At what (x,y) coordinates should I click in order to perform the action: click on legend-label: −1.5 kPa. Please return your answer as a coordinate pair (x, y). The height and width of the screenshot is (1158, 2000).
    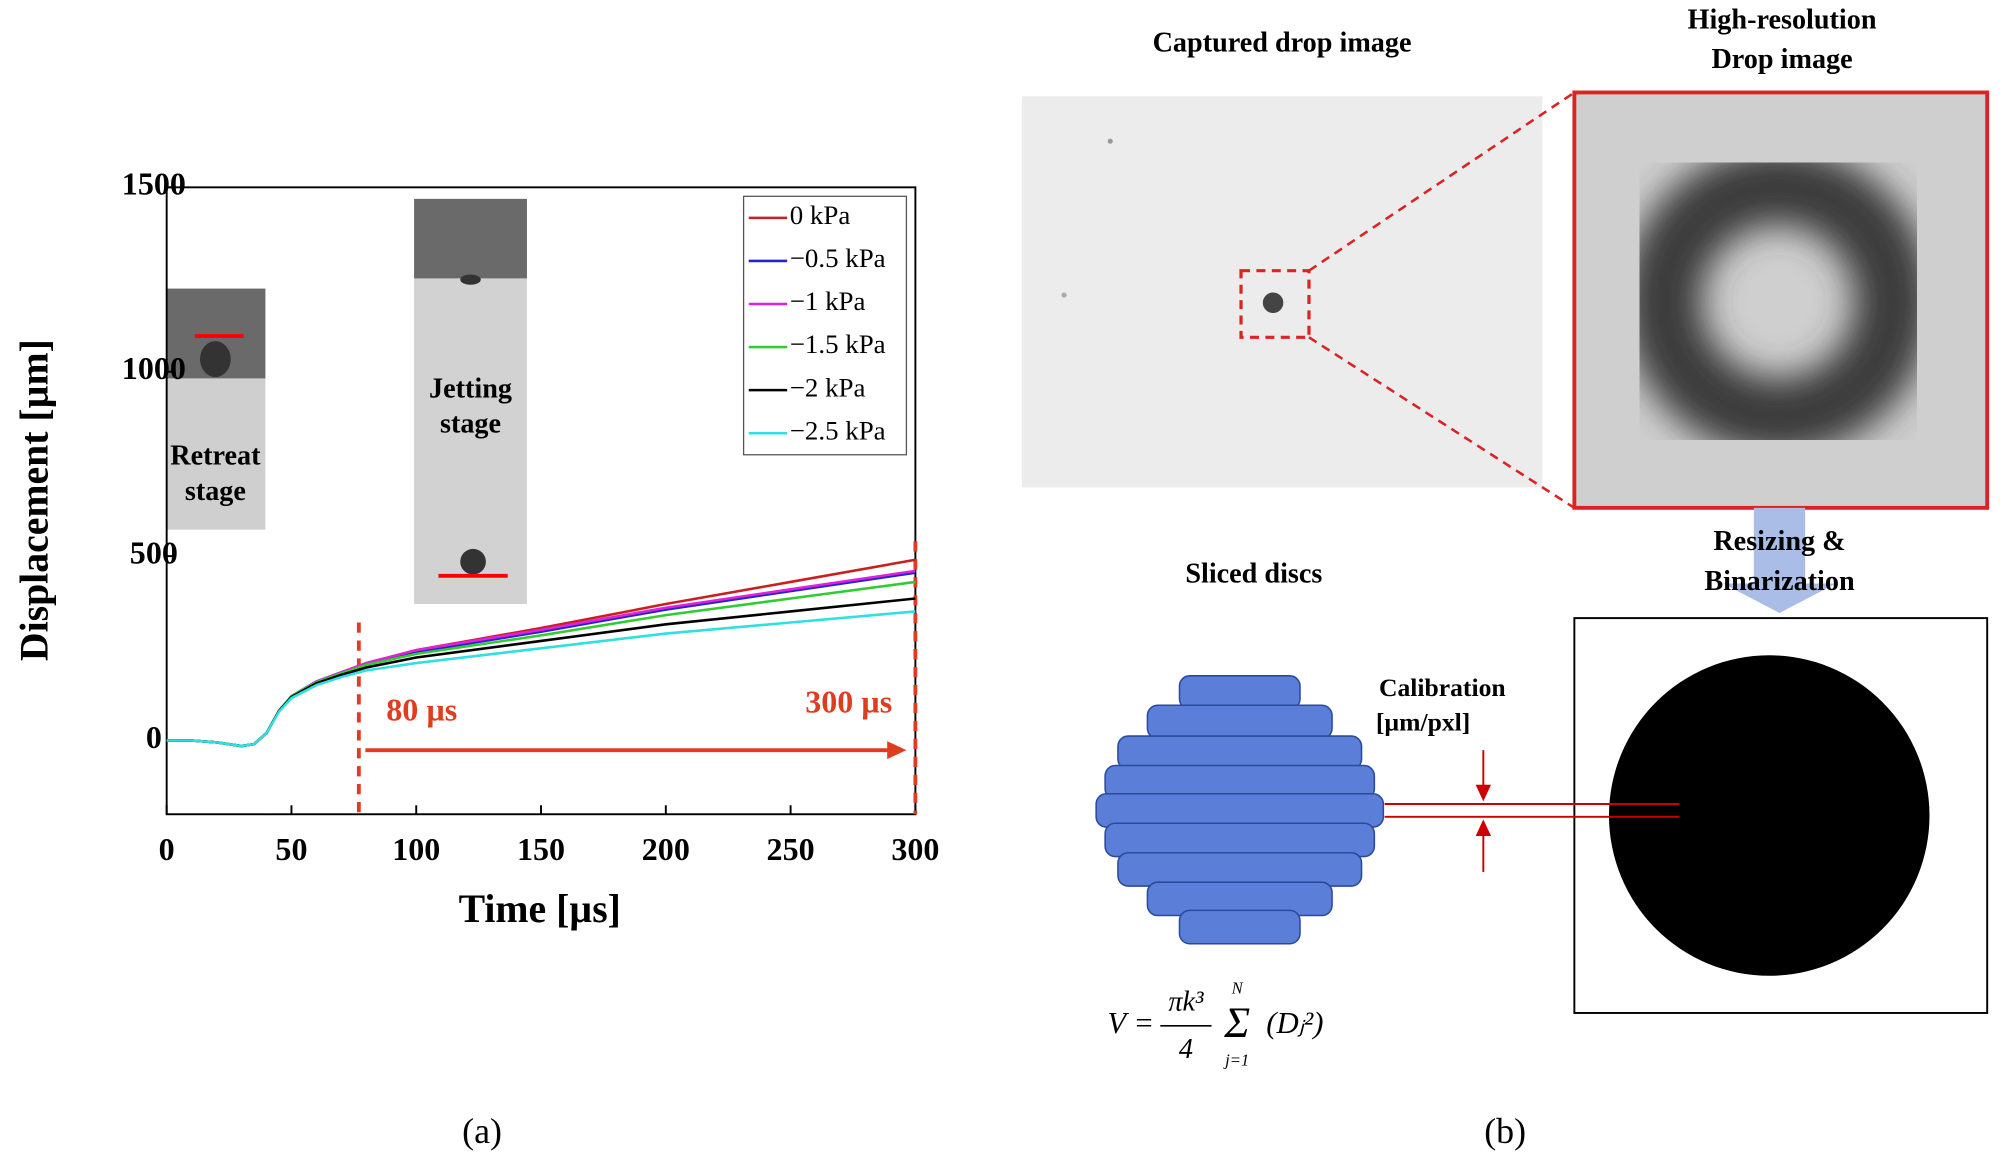
    Looking at the image, I should click on (838, 344).